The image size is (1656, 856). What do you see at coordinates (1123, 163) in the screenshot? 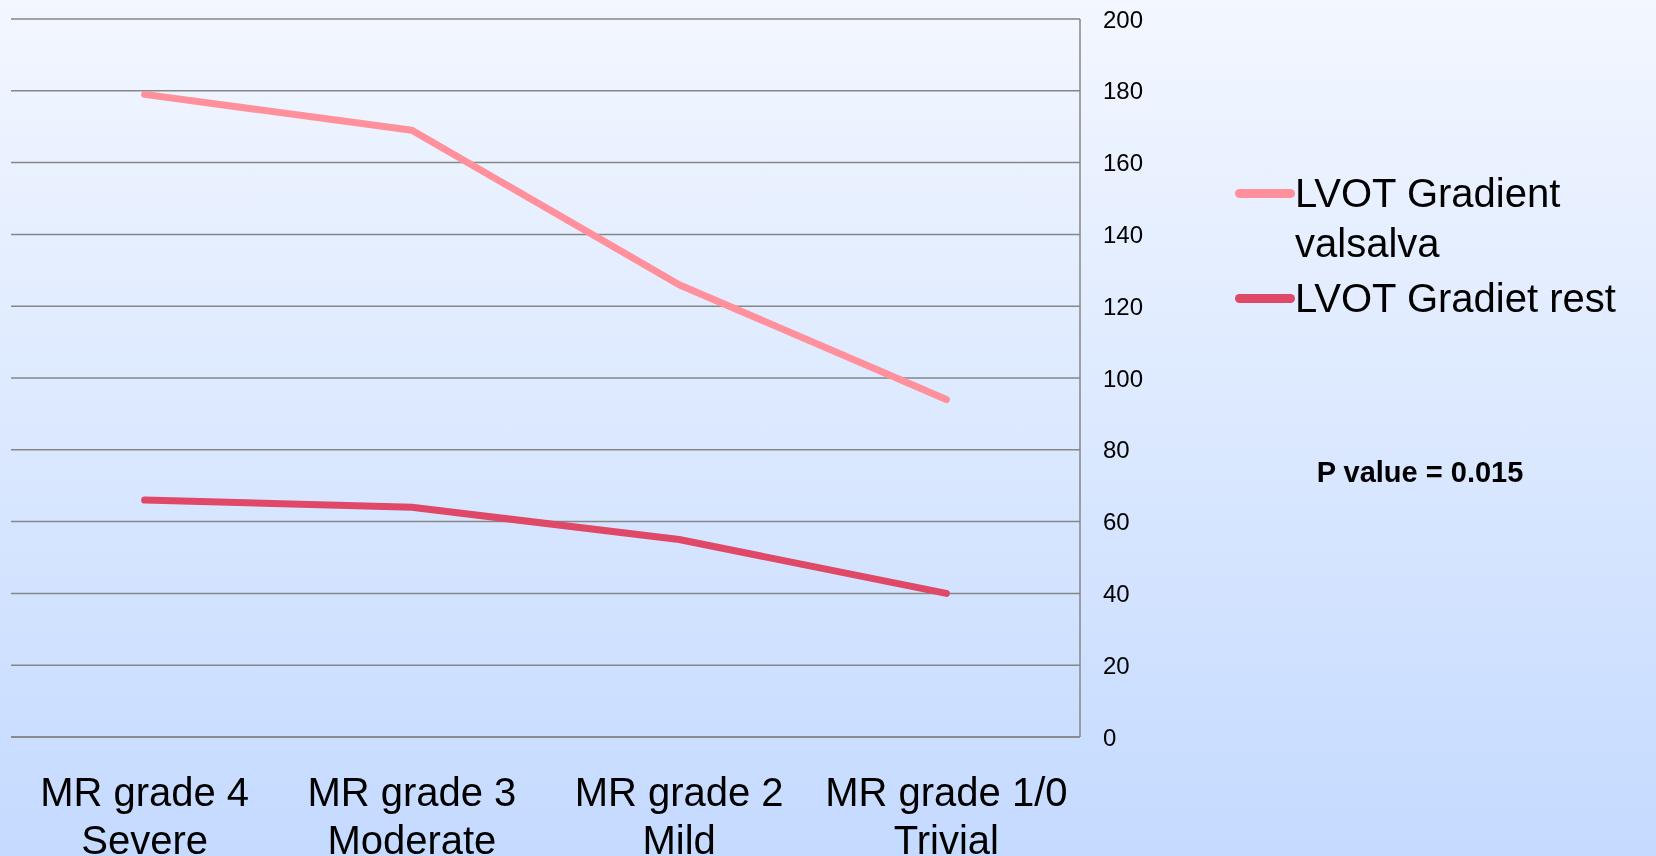
I see `y-tick-label: 160` at bounding box center [1123, 163].